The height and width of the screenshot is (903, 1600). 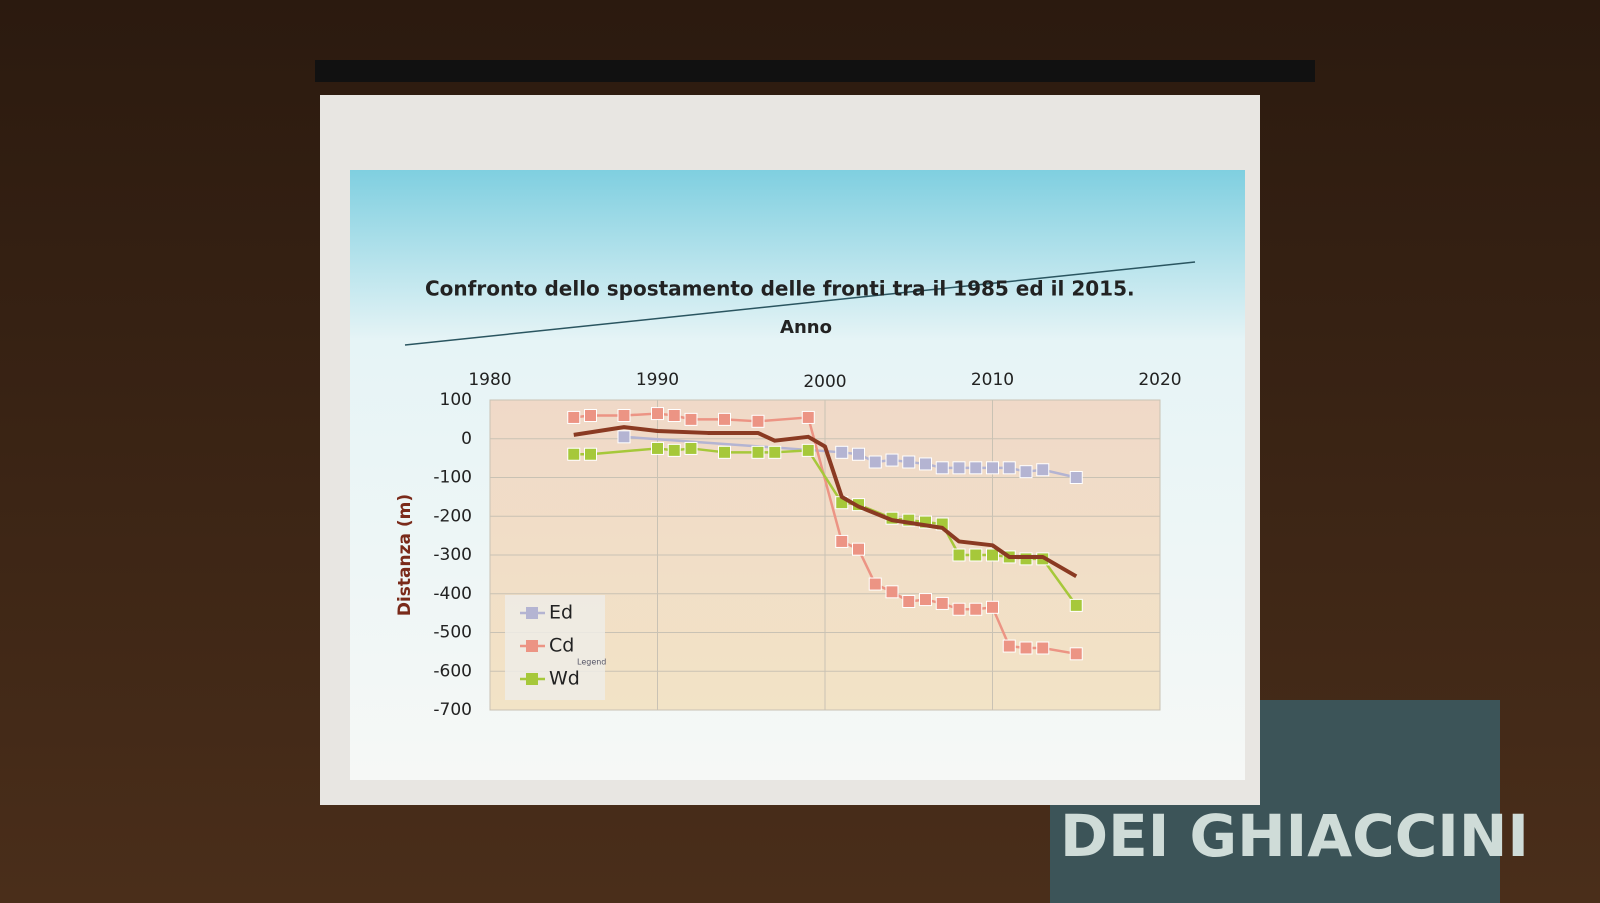 What do you see at coordinates (824, 382) in the screenshot?
I see `x-tick-label: 2000` at bounding box center [824, 382].